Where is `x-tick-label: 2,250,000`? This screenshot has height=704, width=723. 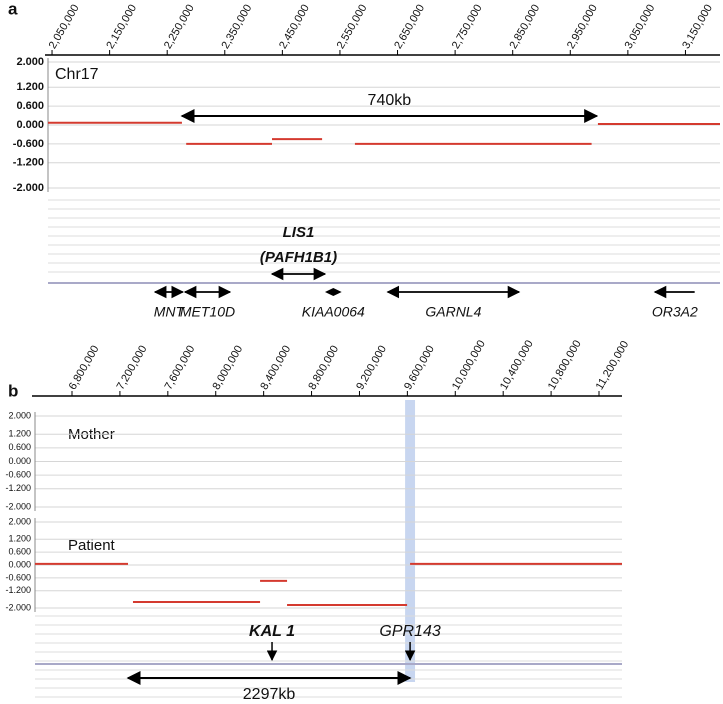
x-tick-label: 2,250,000 is located at coordinates (179, 27).